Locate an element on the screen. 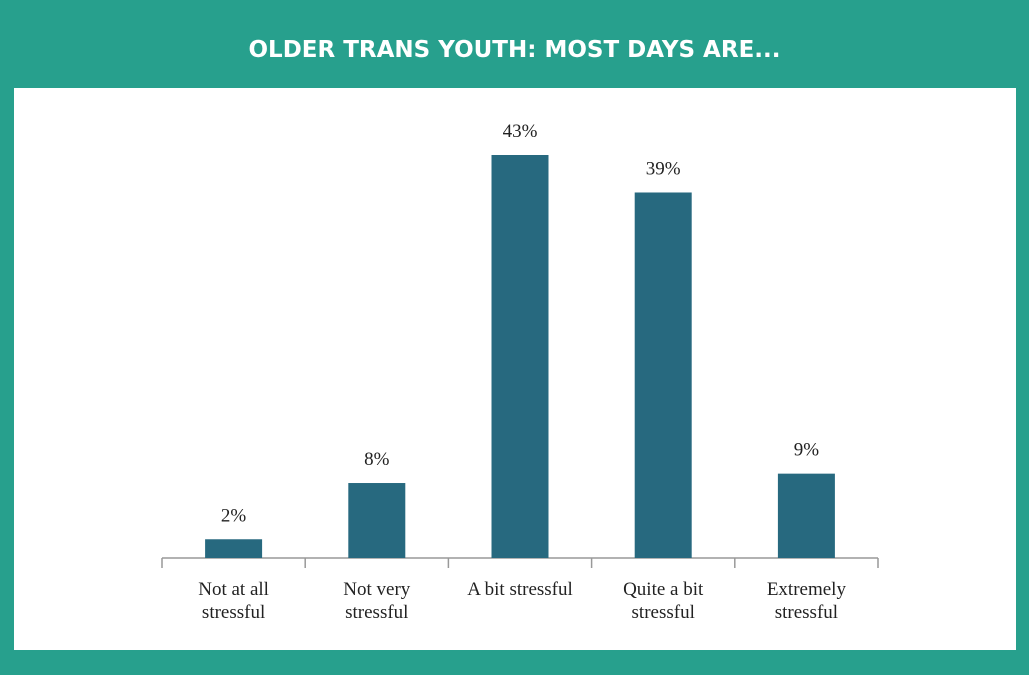 The image size is (1029, 675). data-label: 39% is located at coordinates (663, 168).